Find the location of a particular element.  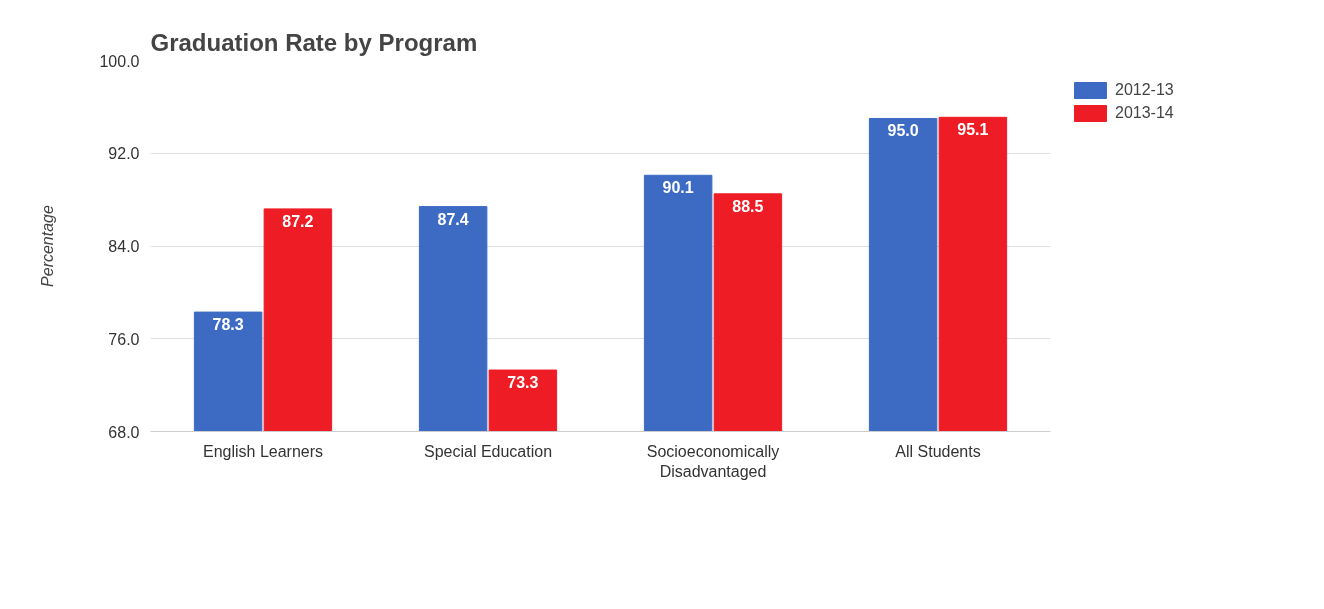

data-label: 73.3 is located at coordinates (523, 383).